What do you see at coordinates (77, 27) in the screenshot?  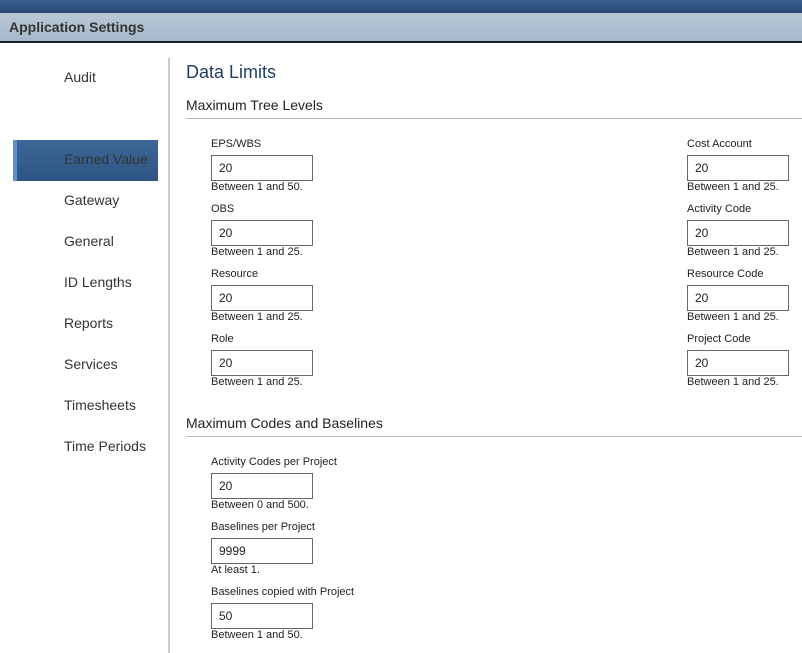 I see `header-title: Application Settings` at bounding box center [77, 27].